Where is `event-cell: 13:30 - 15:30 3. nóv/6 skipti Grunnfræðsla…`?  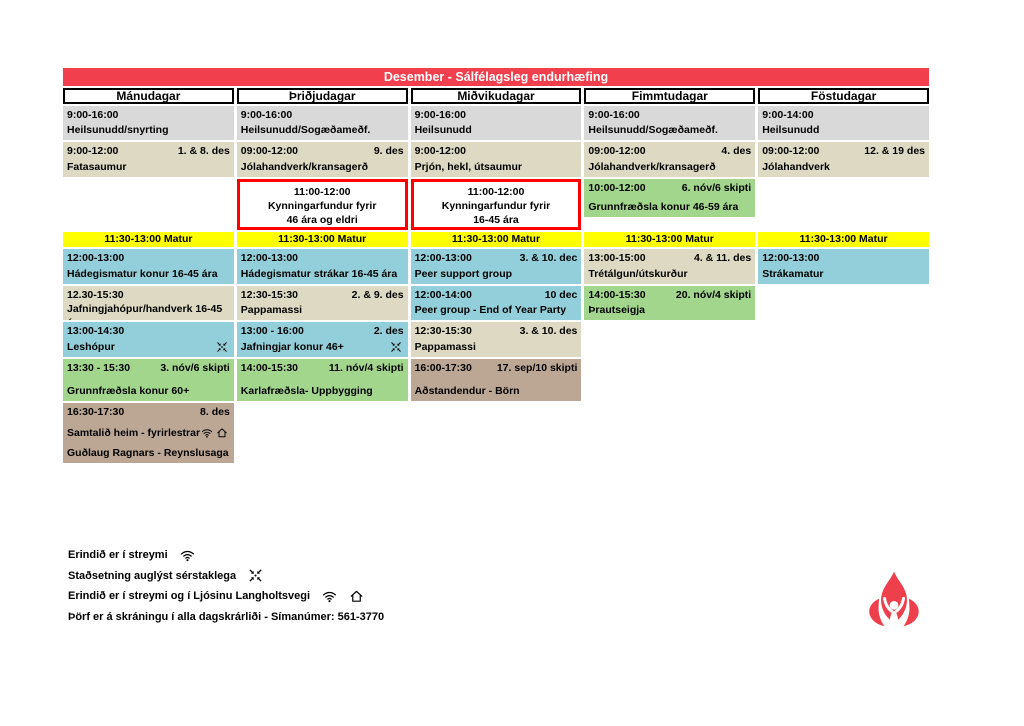 event-cell: 13:30 - 15:30 3. nóv/6 skipti Grunnfræðsla… is located at coordinates (148, 380).